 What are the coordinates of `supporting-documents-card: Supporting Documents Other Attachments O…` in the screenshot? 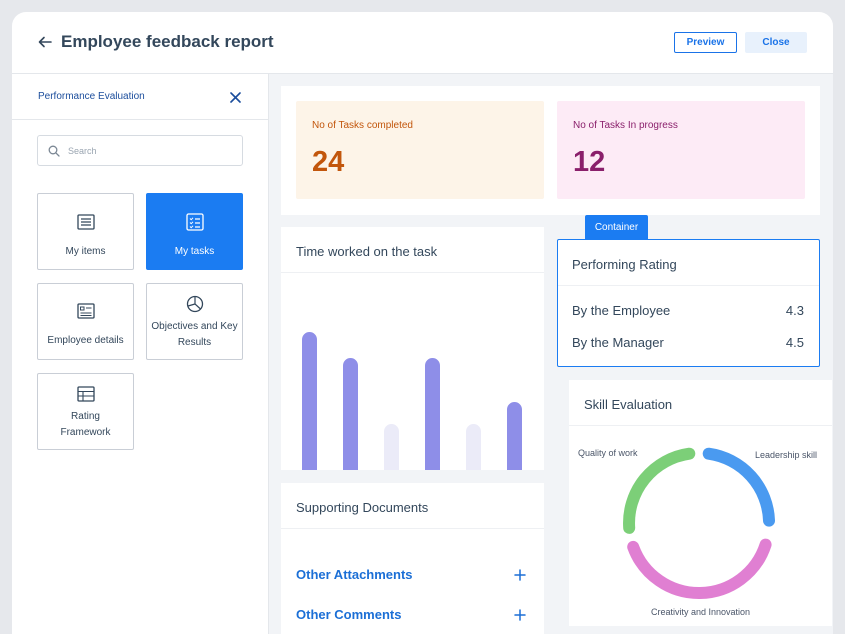 It's located at (412, 558).